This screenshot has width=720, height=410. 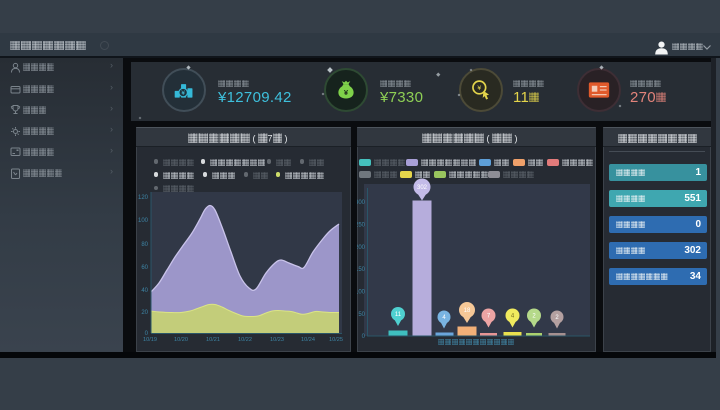 I want to click on svg-text: 50, so click(x=361, y=315).